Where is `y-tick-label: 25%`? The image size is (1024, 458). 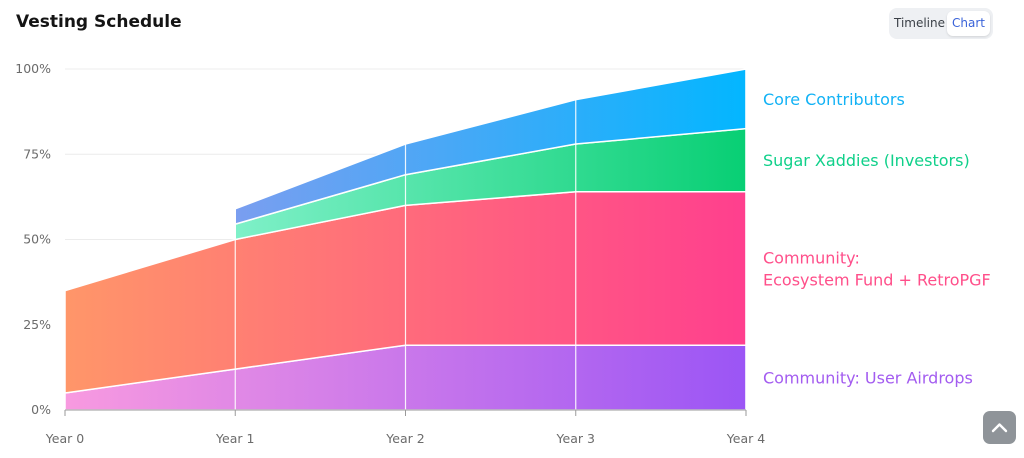
y-tick-label: 25% is located at coordinates (37, 324).